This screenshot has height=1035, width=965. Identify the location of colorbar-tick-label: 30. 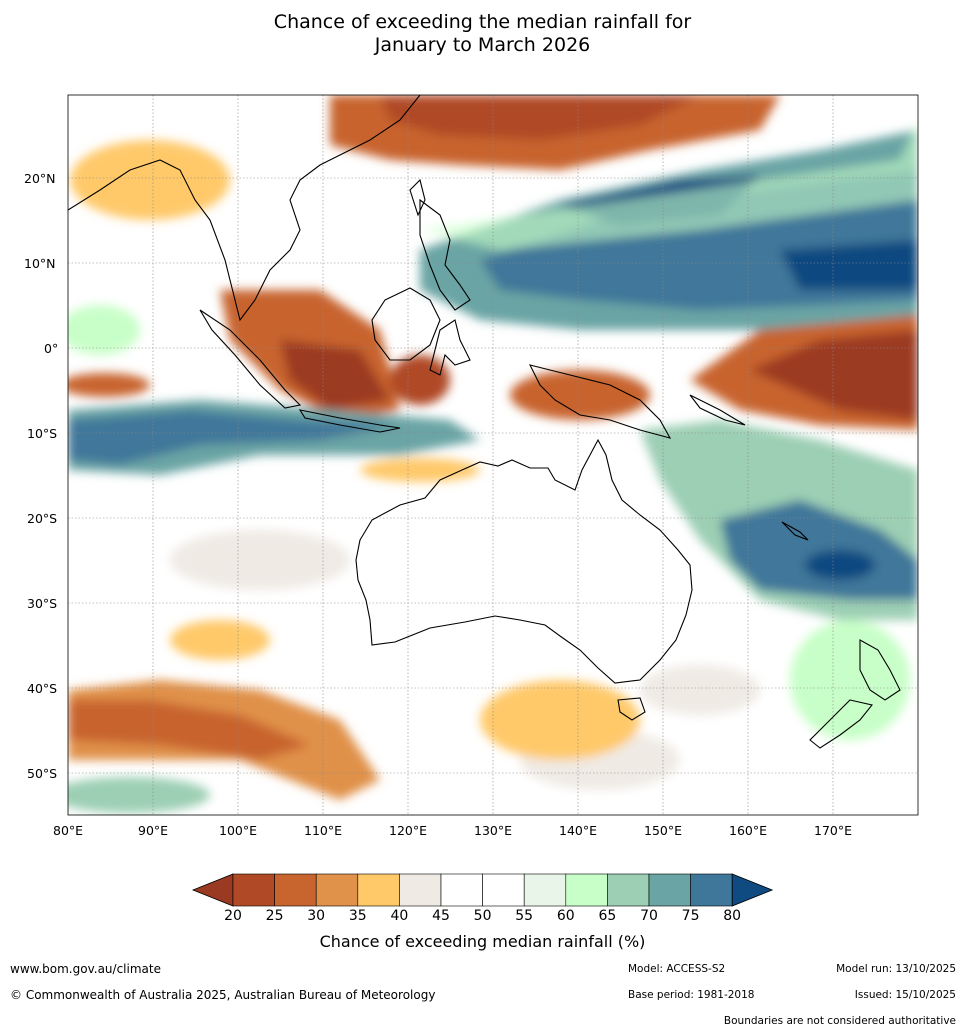
(316, 916).